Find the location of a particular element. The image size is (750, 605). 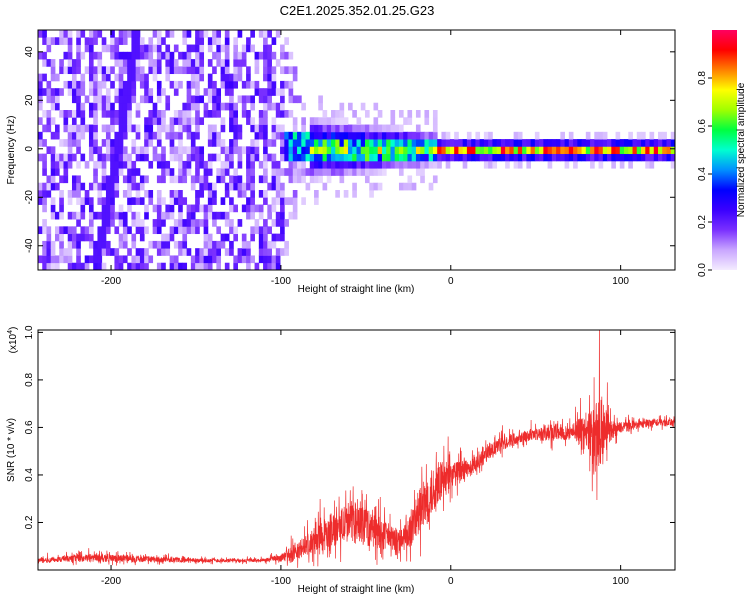

colorbar-tick-label: 0.6 is located at coordinates (702, 126).